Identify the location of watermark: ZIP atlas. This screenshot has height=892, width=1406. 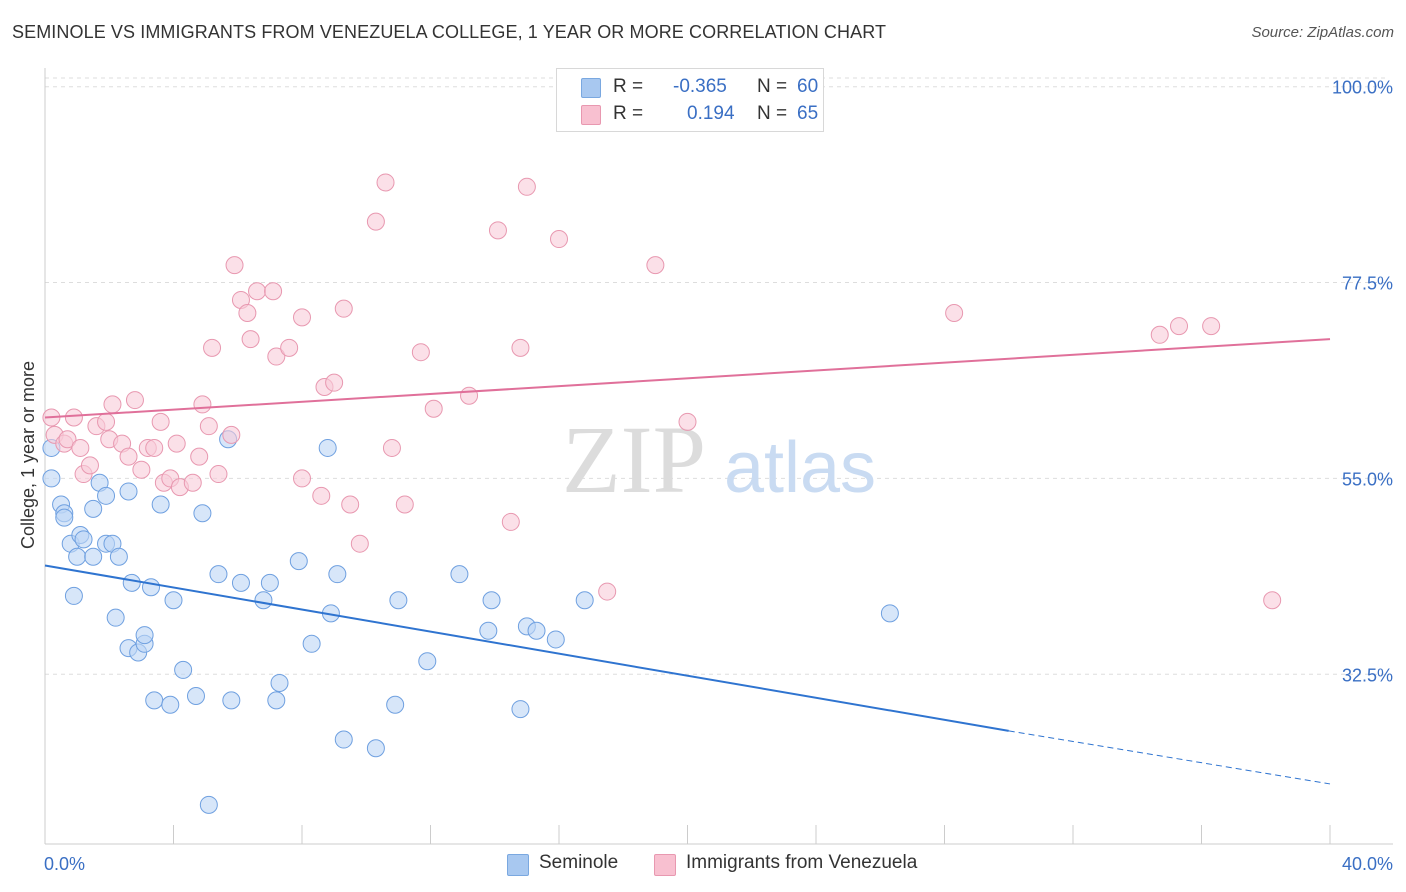
(719, 459).